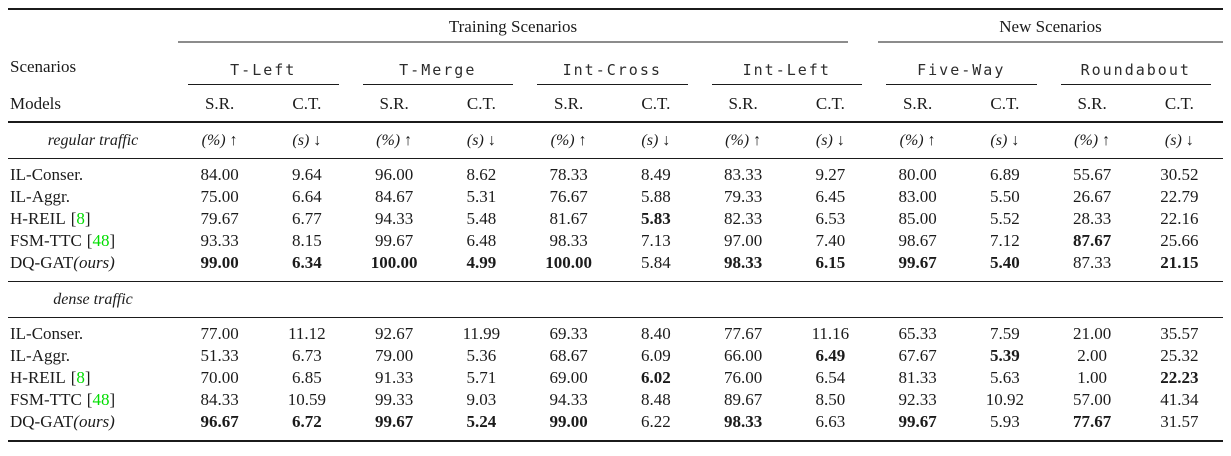  What do you see at coordinates (307, 196) in the screenshot?
I see `metric-value: 6.64` at bounding box center [307, 196].